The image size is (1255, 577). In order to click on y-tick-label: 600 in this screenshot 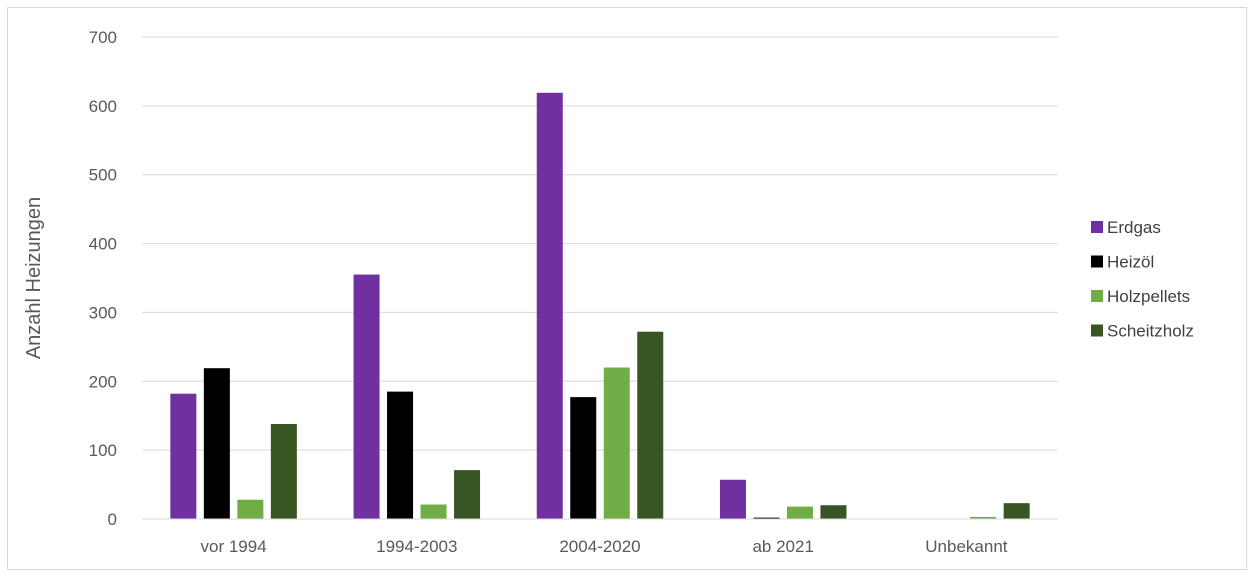, I will do `click(103, 106)`.